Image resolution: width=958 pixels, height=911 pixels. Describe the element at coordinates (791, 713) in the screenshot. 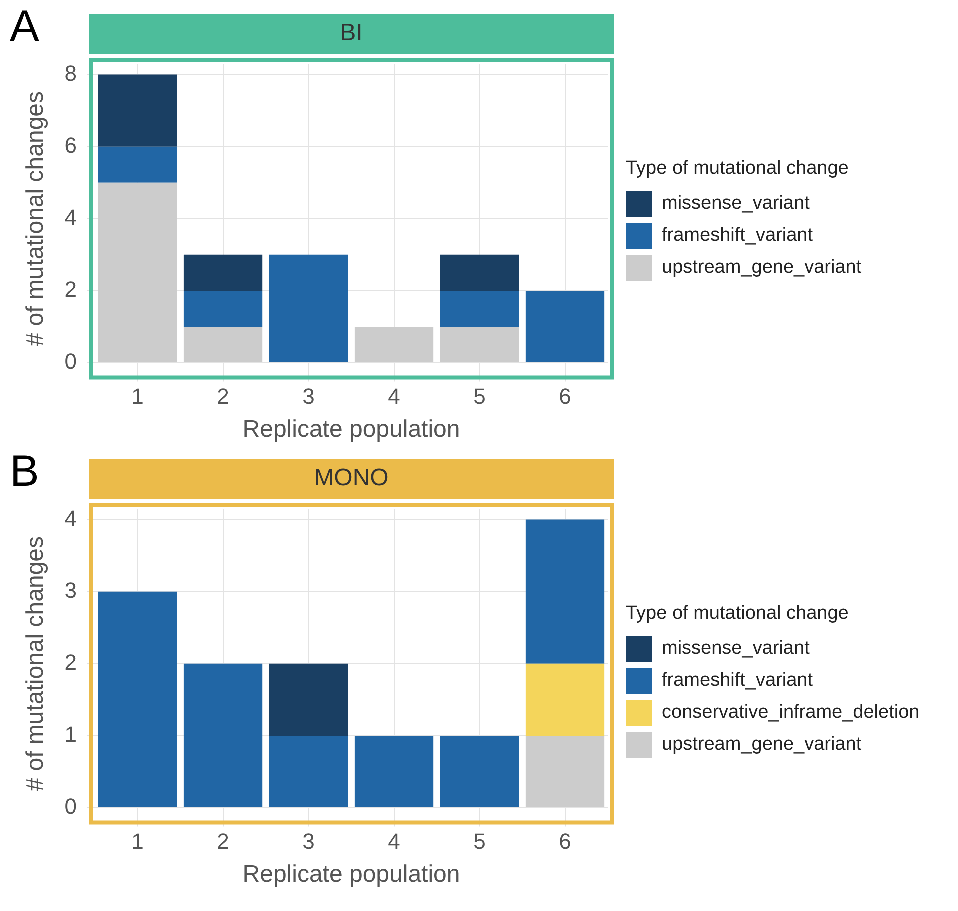

I see `legend-label: conservative_inframe_deletion` at that location.